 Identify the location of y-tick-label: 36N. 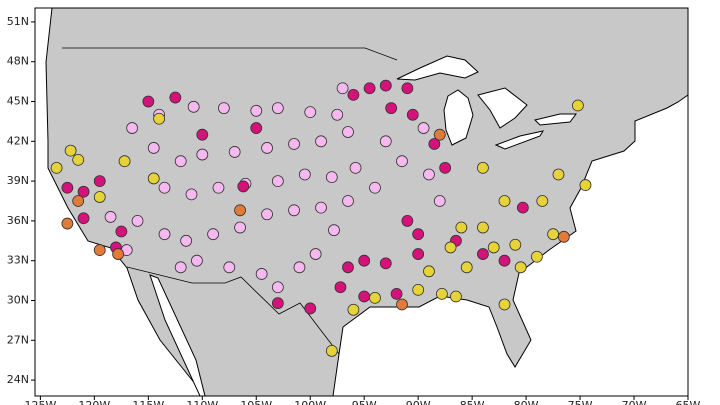
(18, 220).